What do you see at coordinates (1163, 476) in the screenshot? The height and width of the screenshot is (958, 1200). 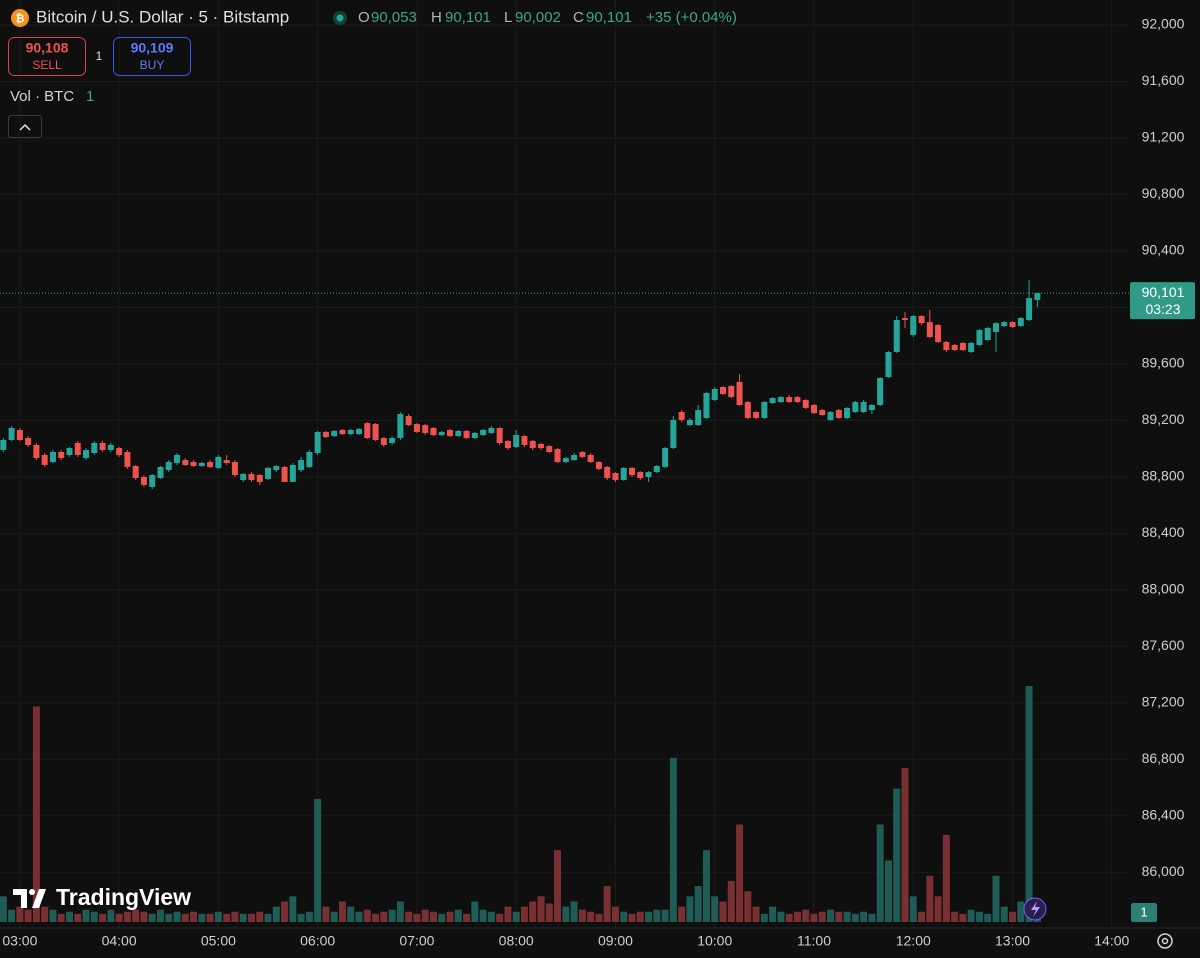 I see `y-tick-label: 88,800` at bounding box center [1163, 476].